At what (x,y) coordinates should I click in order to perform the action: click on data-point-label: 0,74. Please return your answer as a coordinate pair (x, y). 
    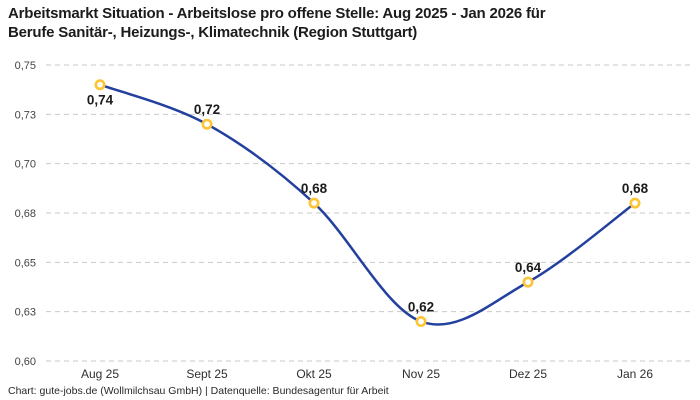
    Looking at the image, I should click on (100, 100).